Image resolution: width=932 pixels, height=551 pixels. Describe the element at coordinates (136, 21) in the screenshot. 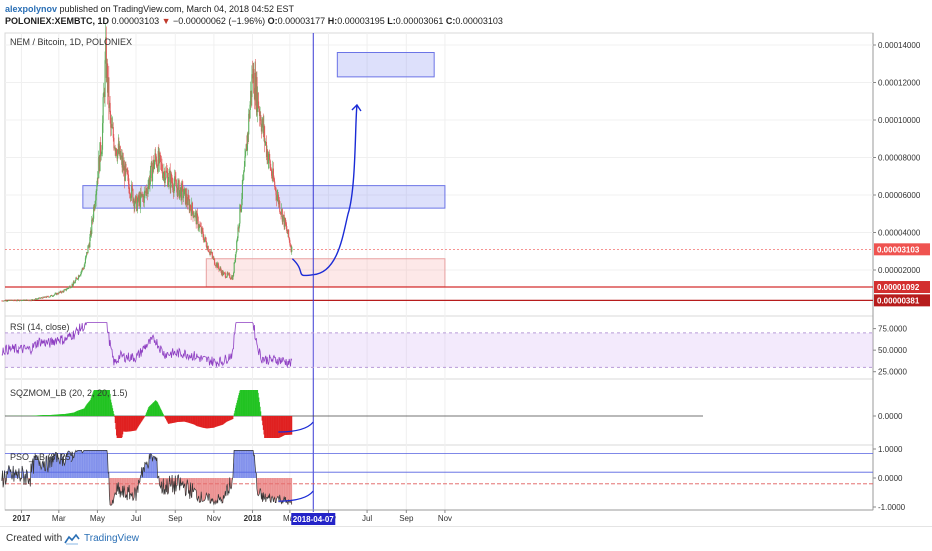

I see `last-price: 0.00003103` at that location.